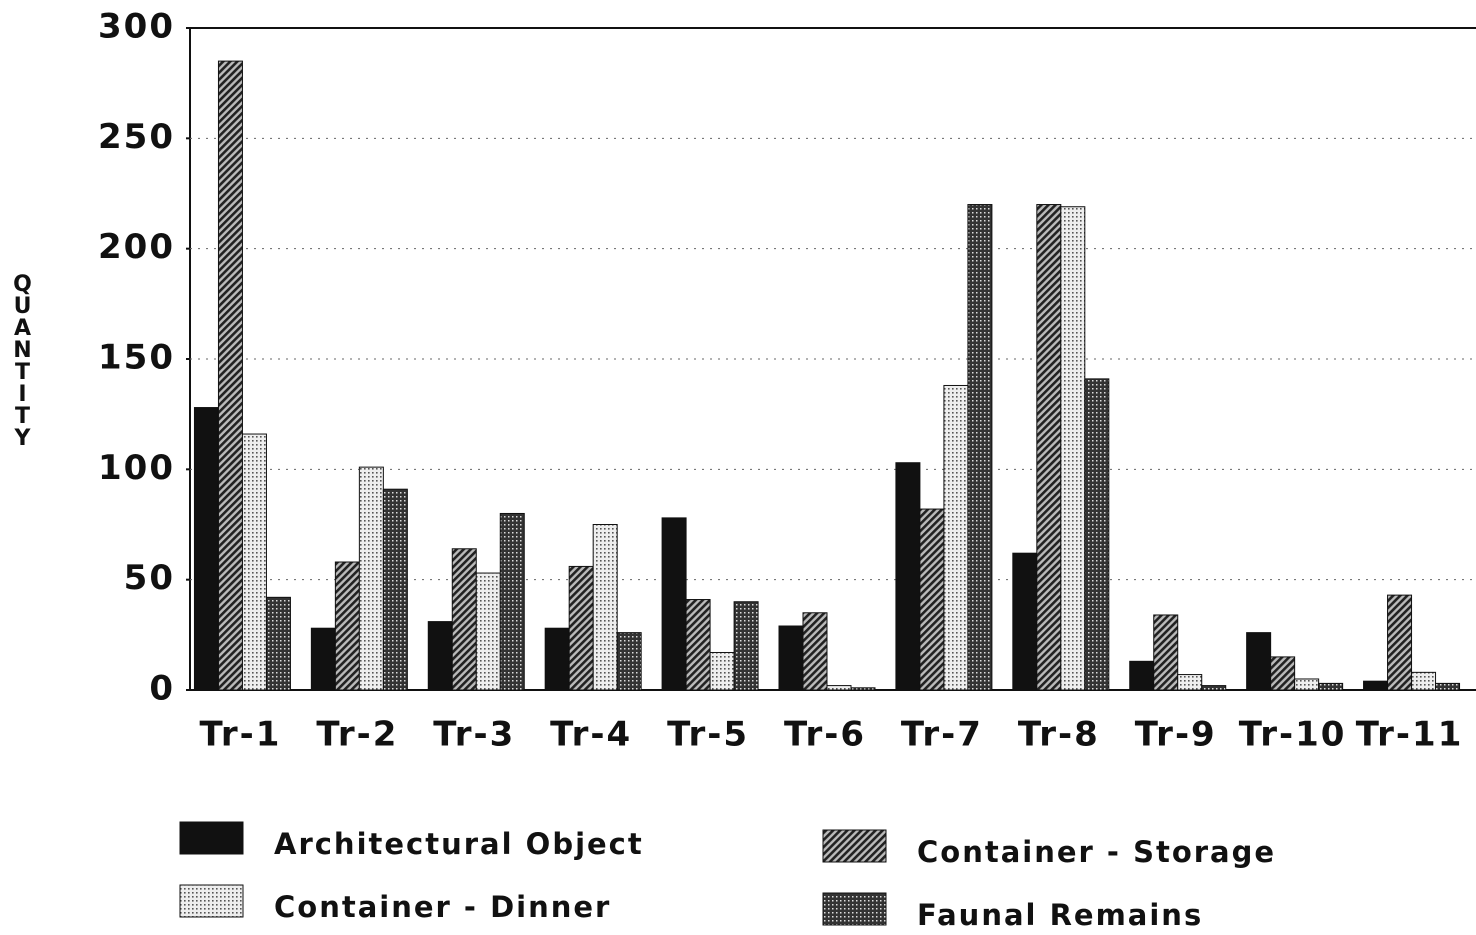  I want to click on x-tick-label: Tr-9, so click(1176, 735).